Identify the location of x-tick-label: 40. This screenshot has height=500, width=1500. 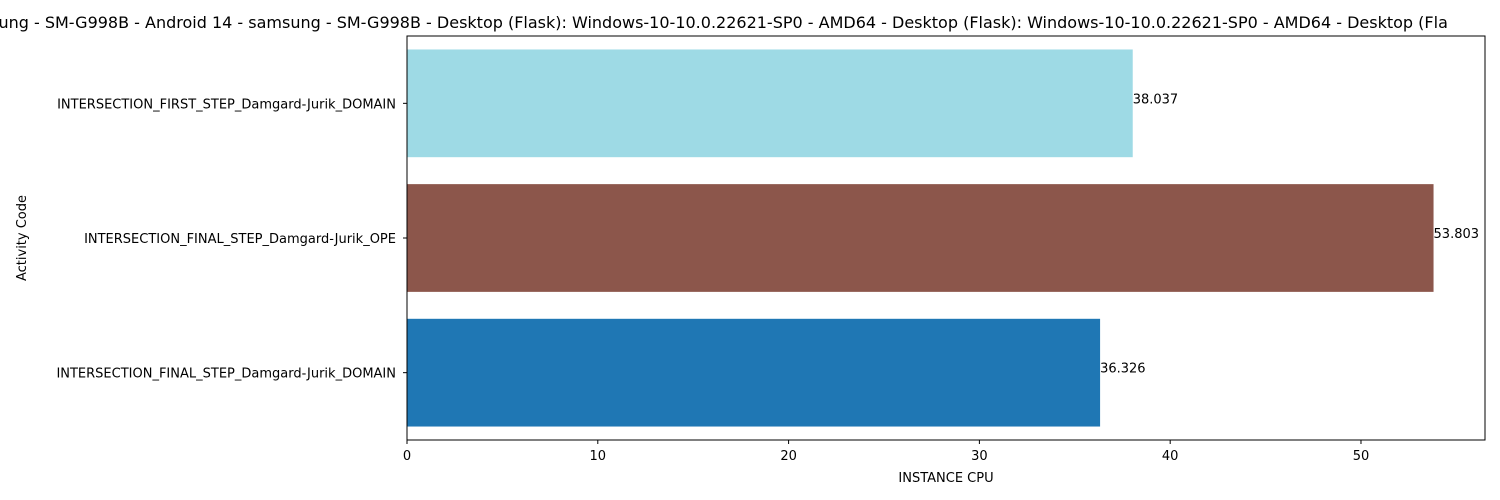
(1170, 456).